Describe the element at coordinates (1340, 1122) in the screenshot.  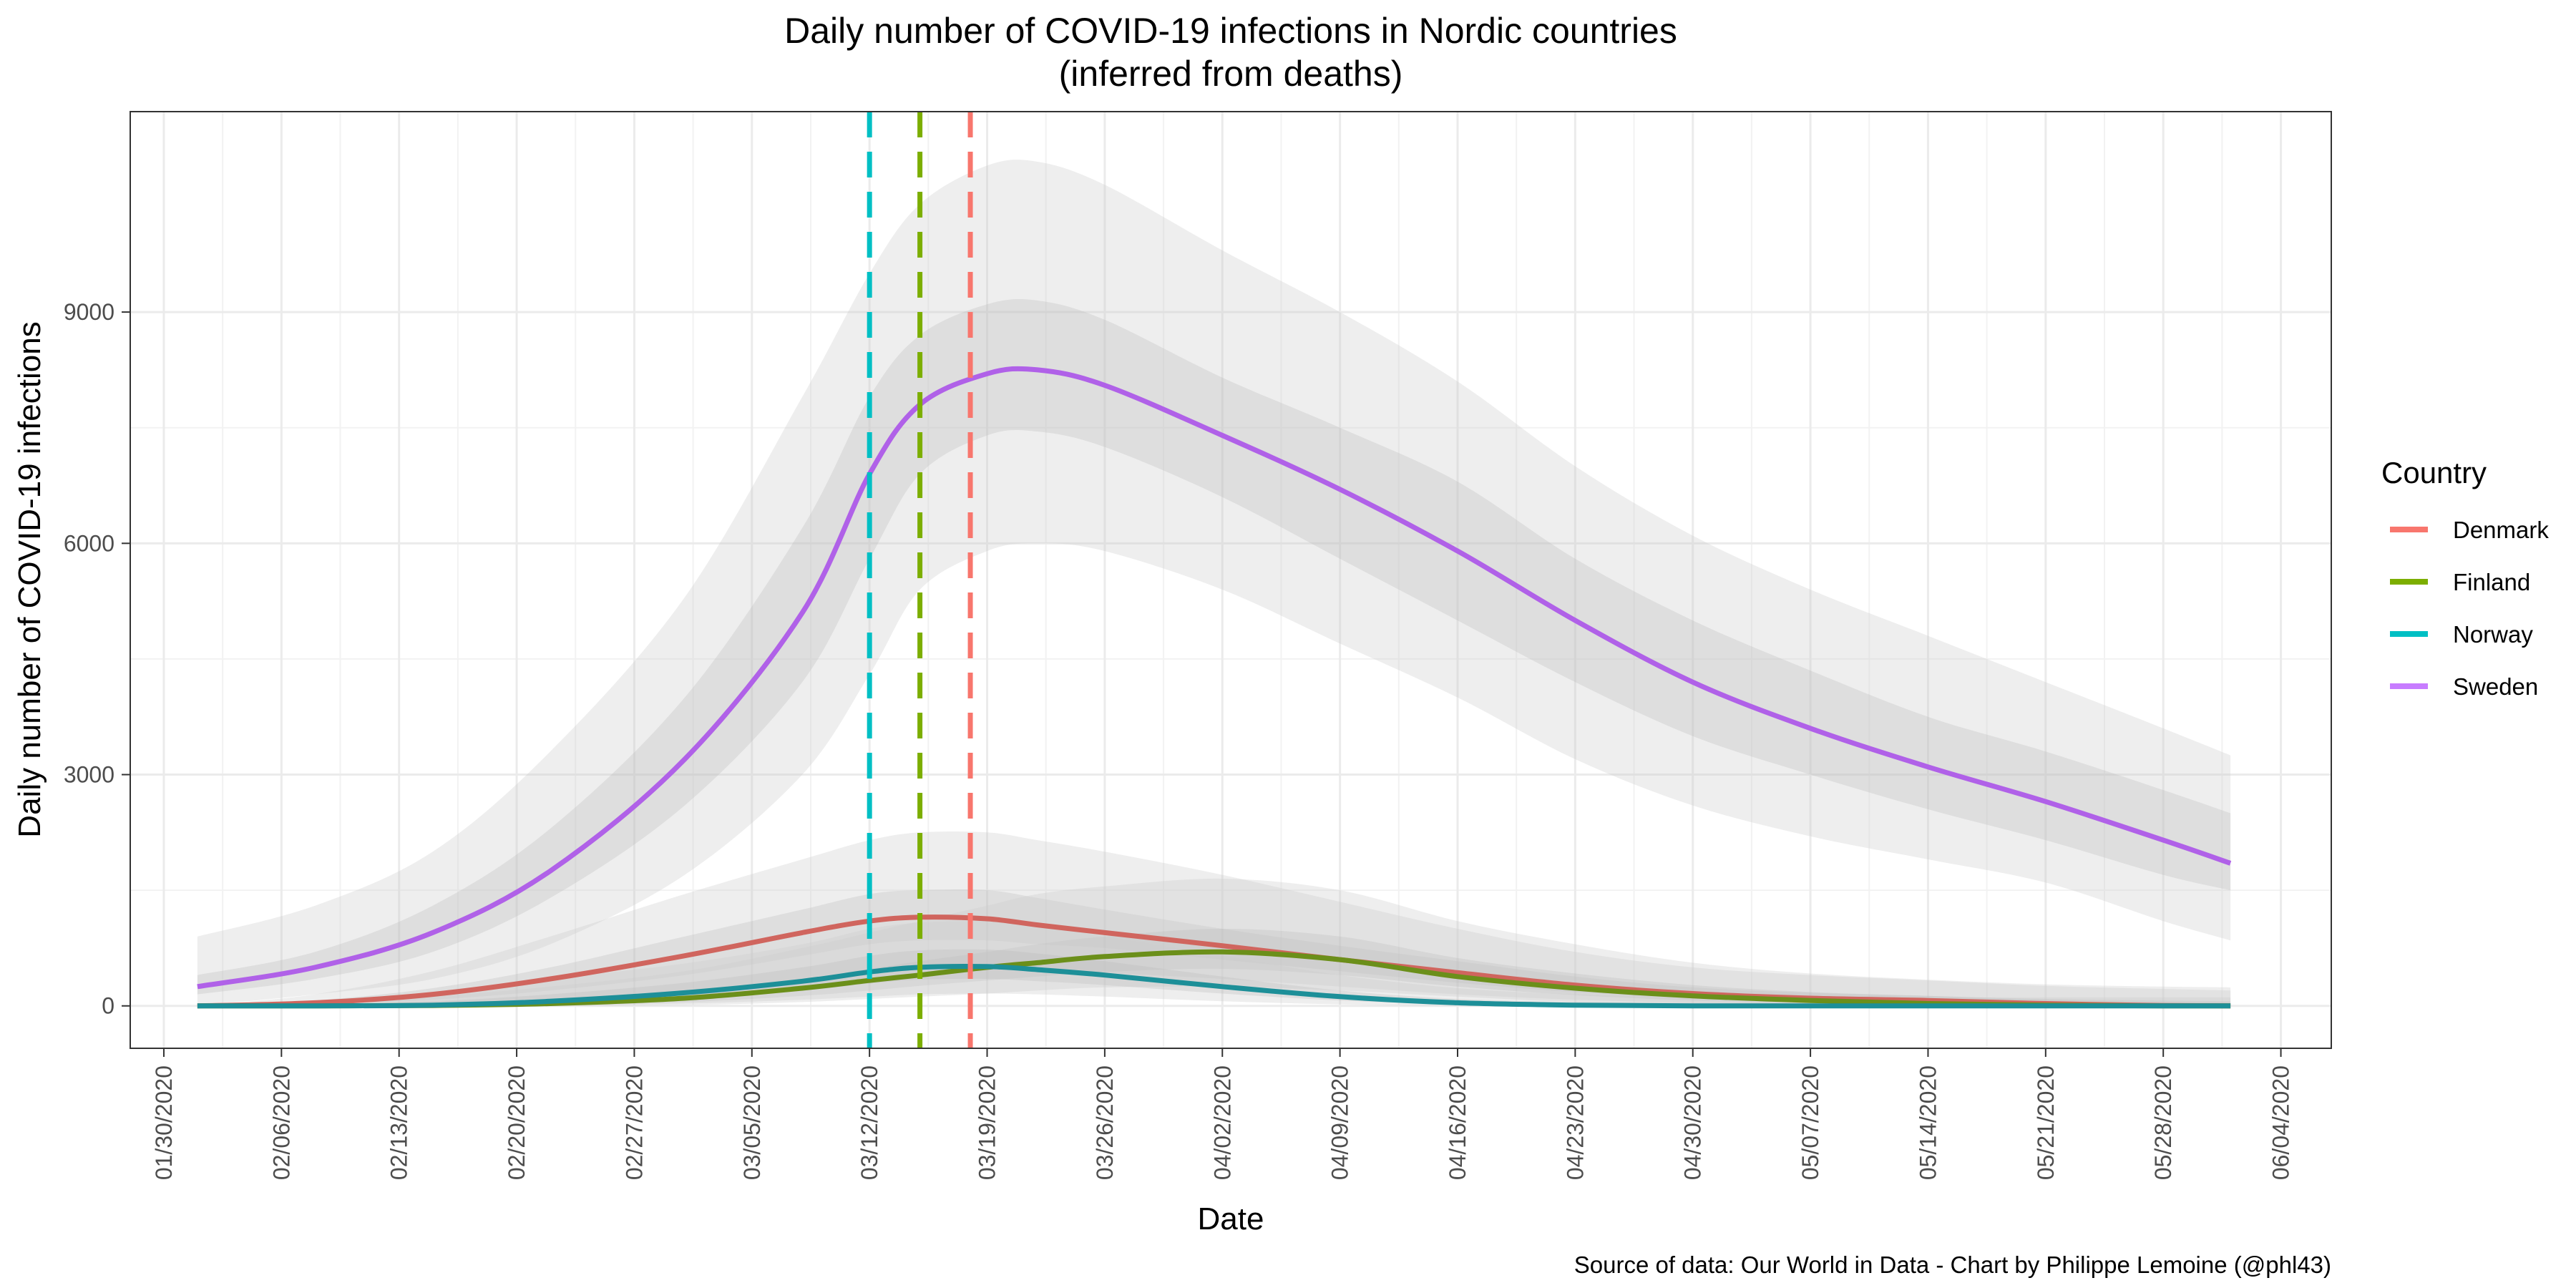
I see `x-tick-label: 04/09/2020` at that location.